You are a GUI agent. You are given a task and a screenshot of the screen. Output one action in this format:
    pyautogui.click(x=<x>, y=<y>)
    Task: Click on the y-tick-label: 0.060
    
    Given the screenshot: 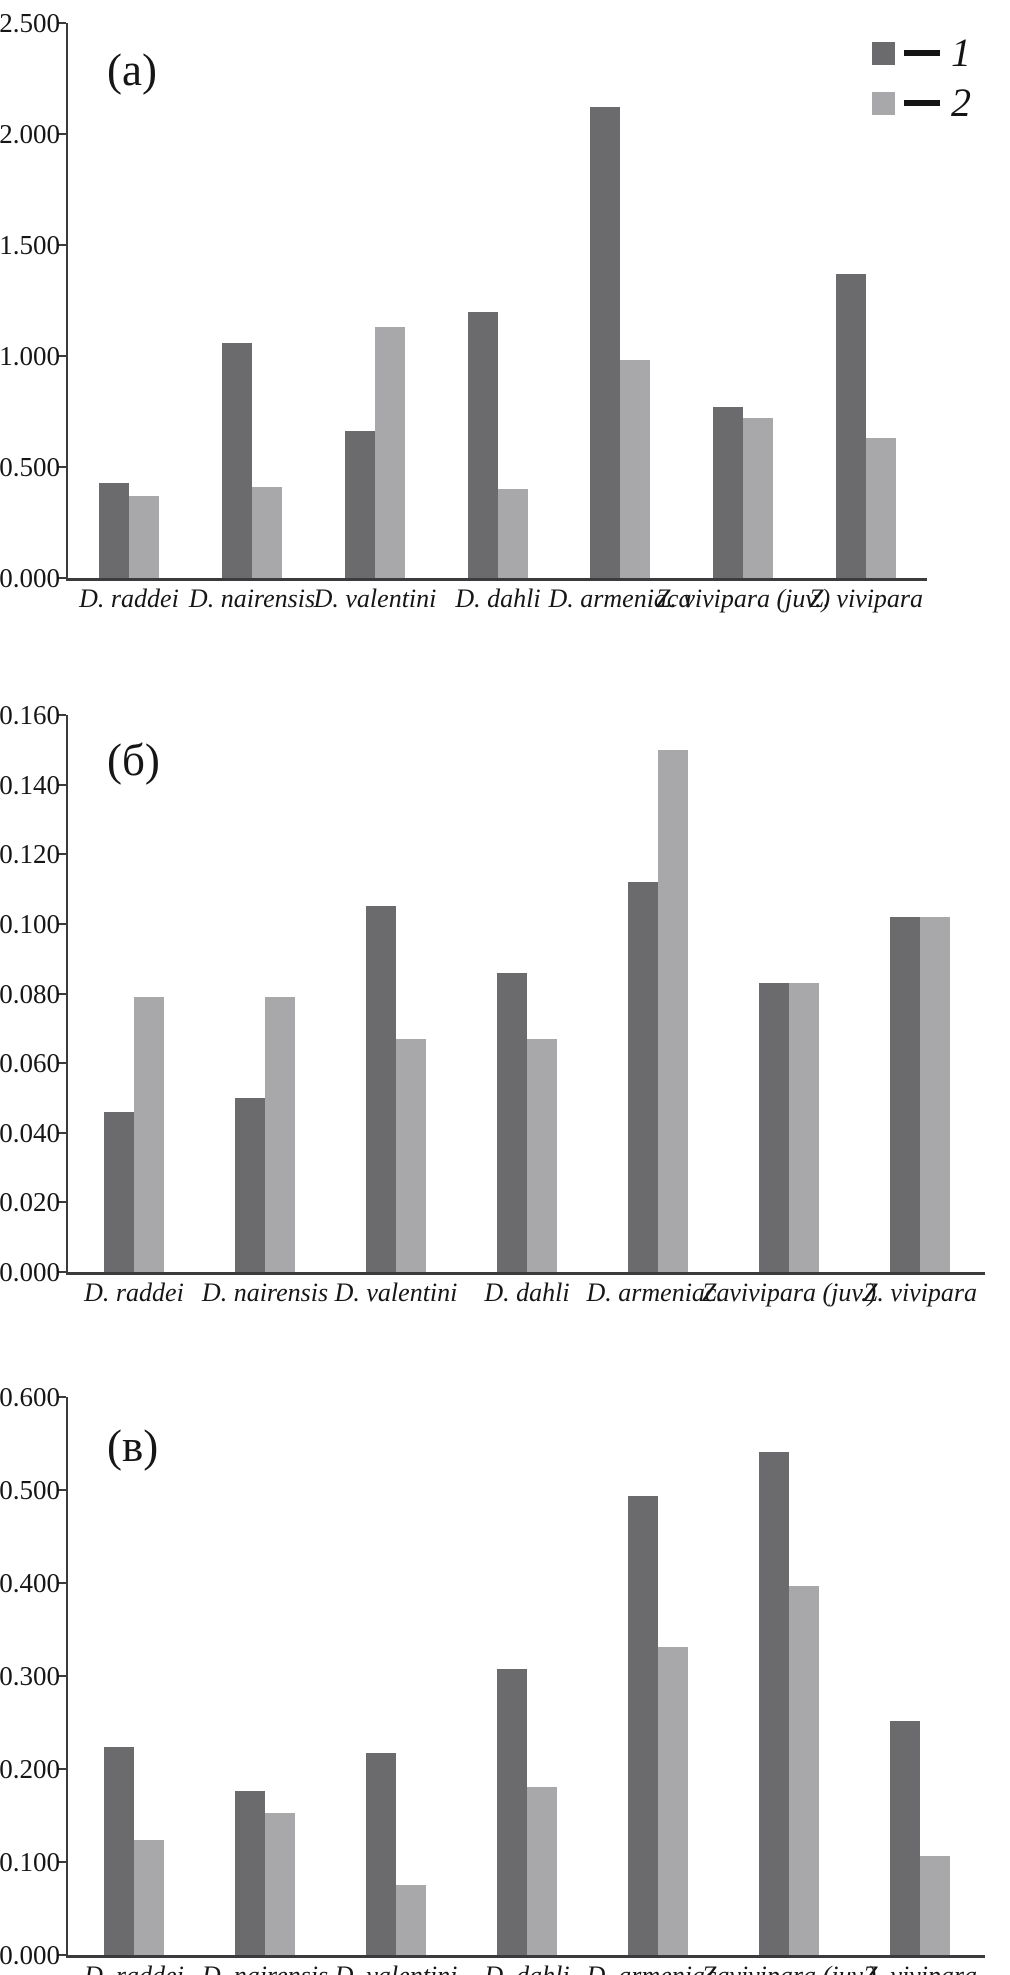 What is the action you would take?
    pyautogui.click(x=30, y=1063)
    